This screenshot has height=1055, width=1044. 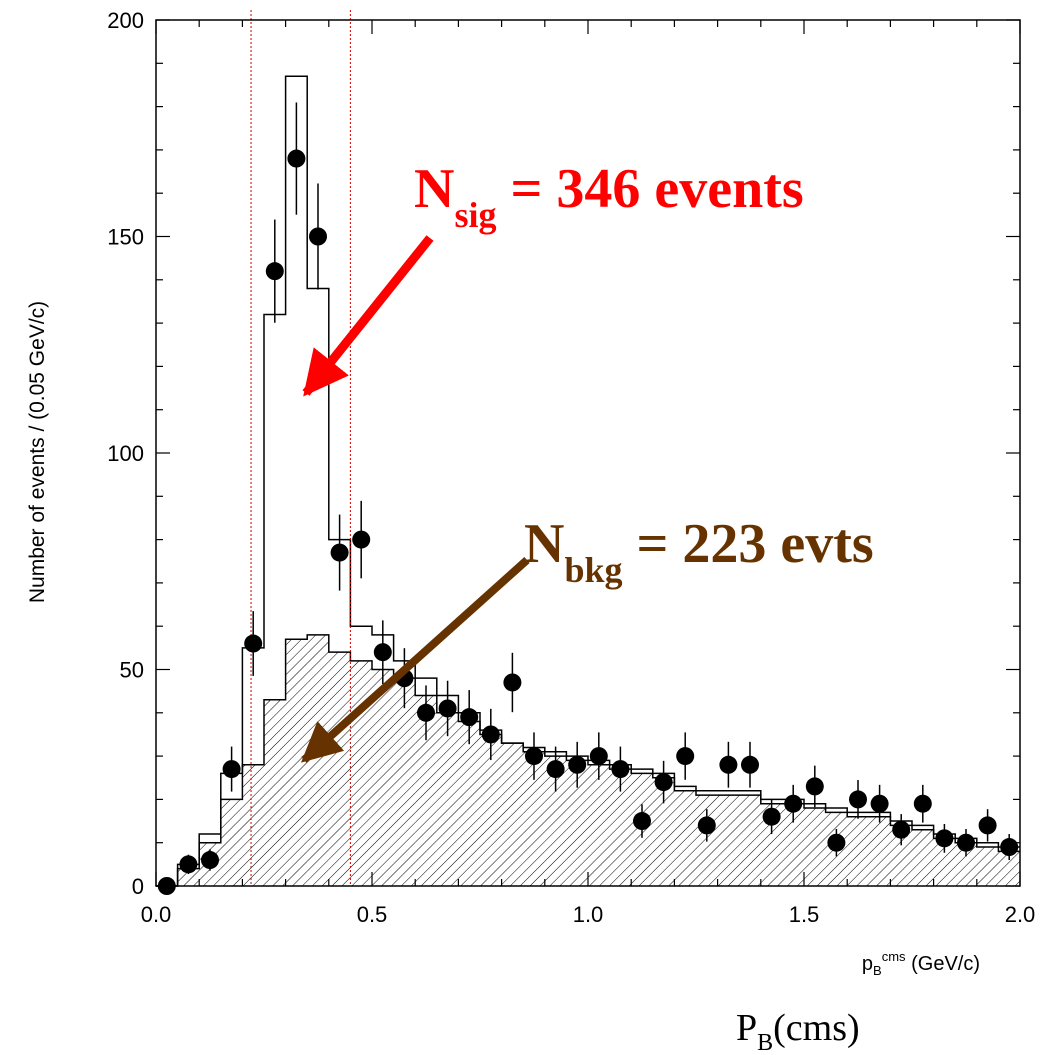 What do you see at coordinates (156, 914) in the screenshot?
I see `x-tick-label: 0.0` at bounding box center [156, 914].